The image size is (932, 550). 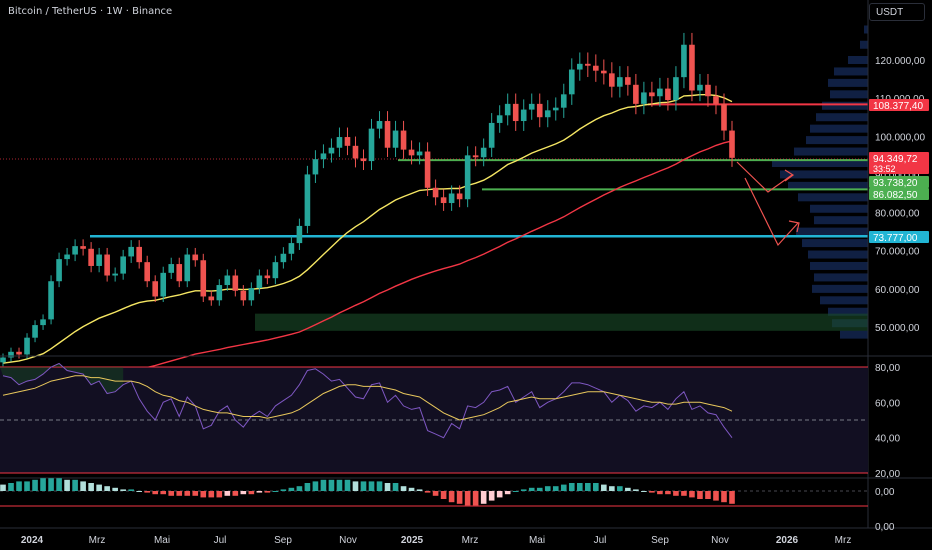 What do you see at coordinates (897, 12) in the screenshot?
I see `currency-selector: USDT` at bounding box center [897, 12].